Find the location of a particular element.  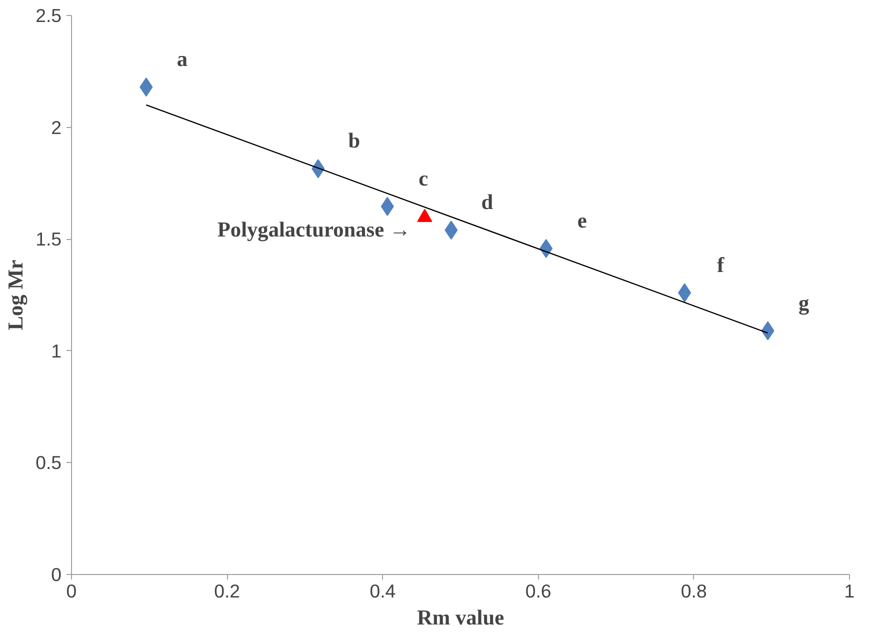

annotation: d is located at coordinates (487, 202).